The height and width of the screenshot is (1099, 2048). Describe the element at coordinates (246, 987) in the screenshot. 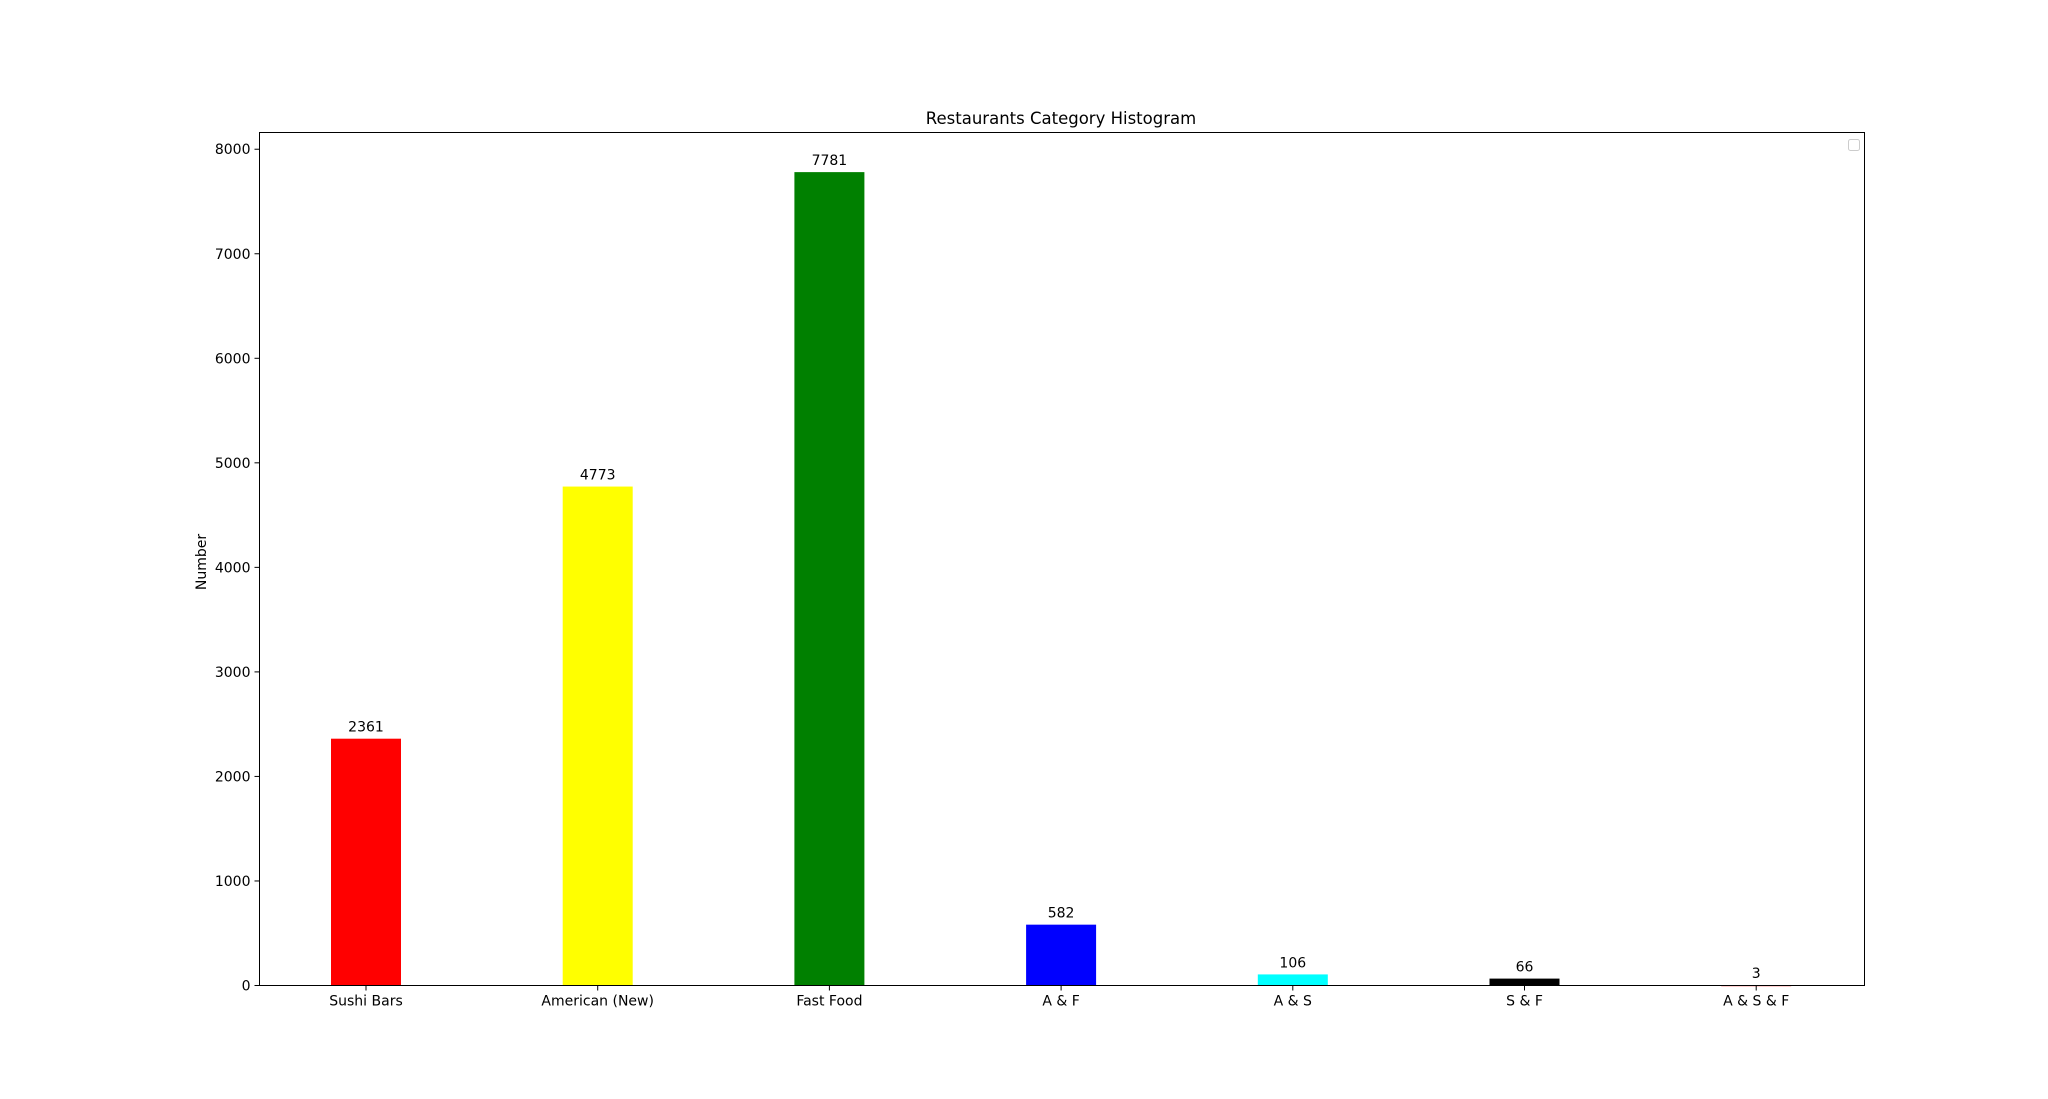

I see `y-tick-label-0: 0` at that location.